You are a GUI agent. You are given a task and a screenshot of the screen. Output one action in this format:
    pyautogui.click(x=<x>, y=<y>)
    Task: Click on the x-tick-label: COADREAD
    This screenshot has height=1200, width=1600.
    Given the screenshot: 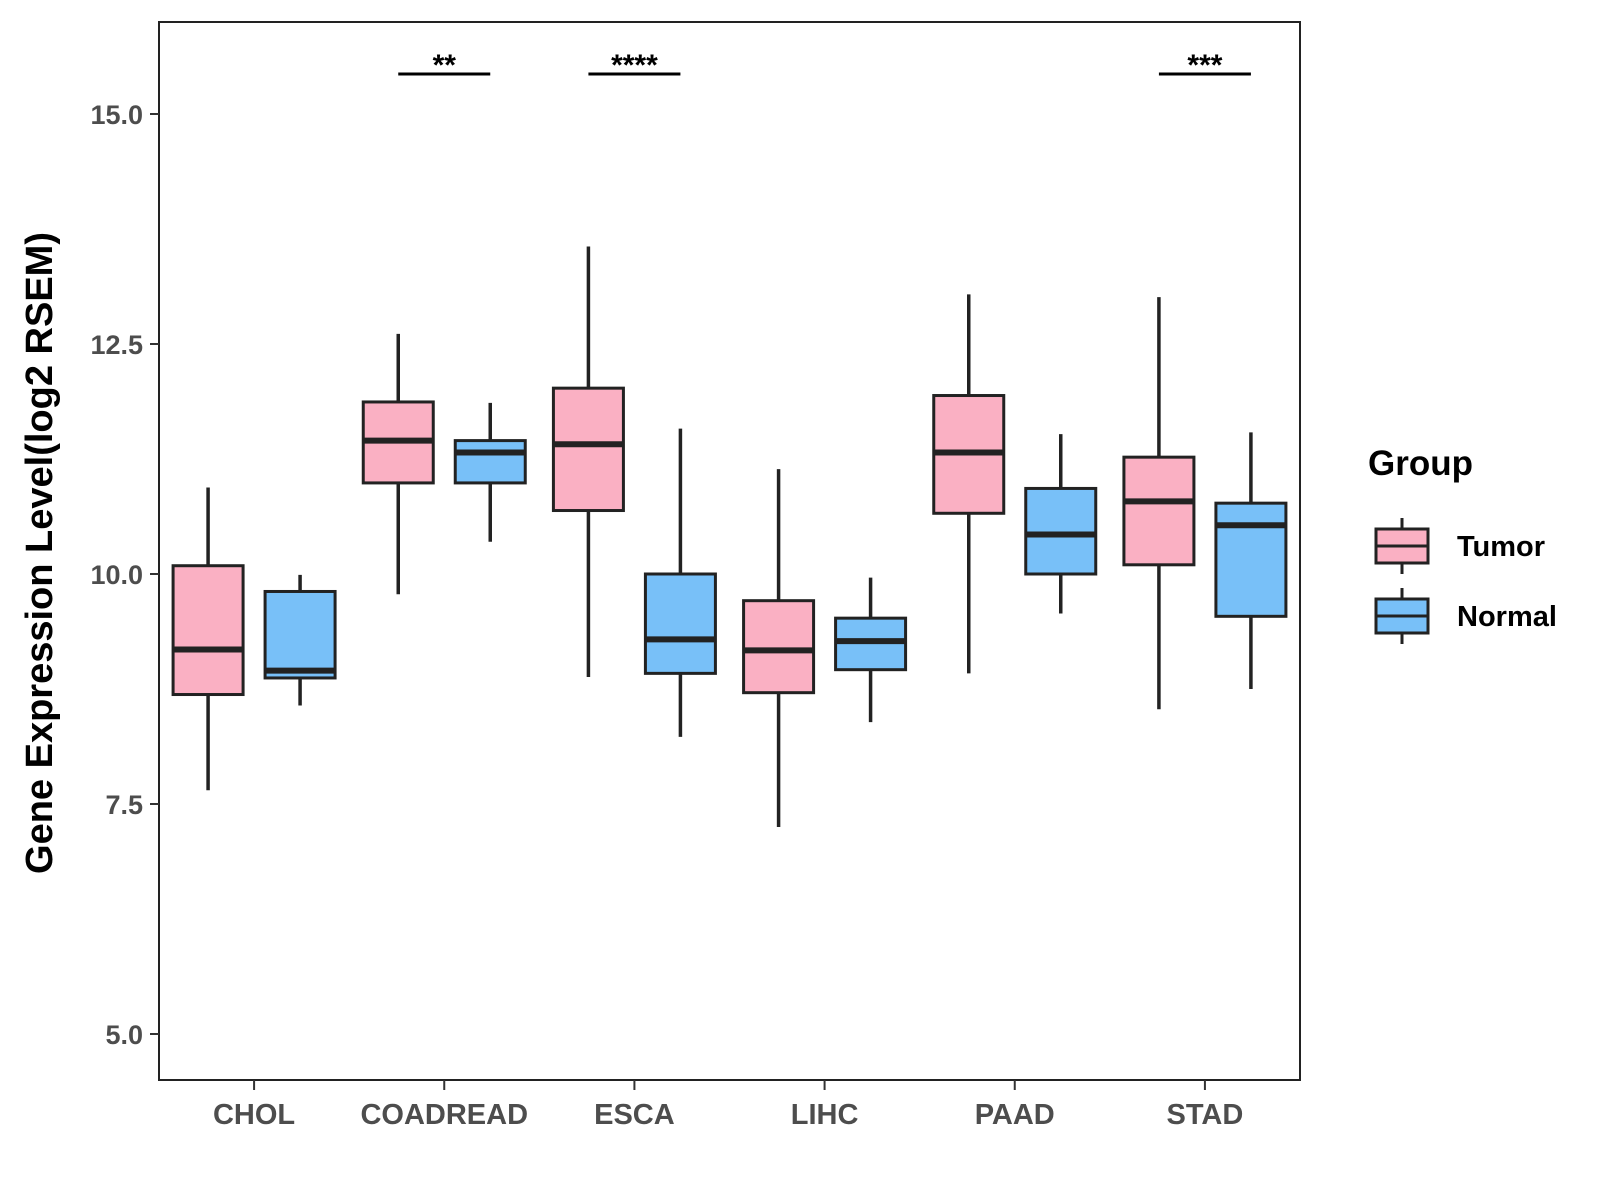 What is the action you would take?
    pyautogui.click(x=444, y=1115)
    